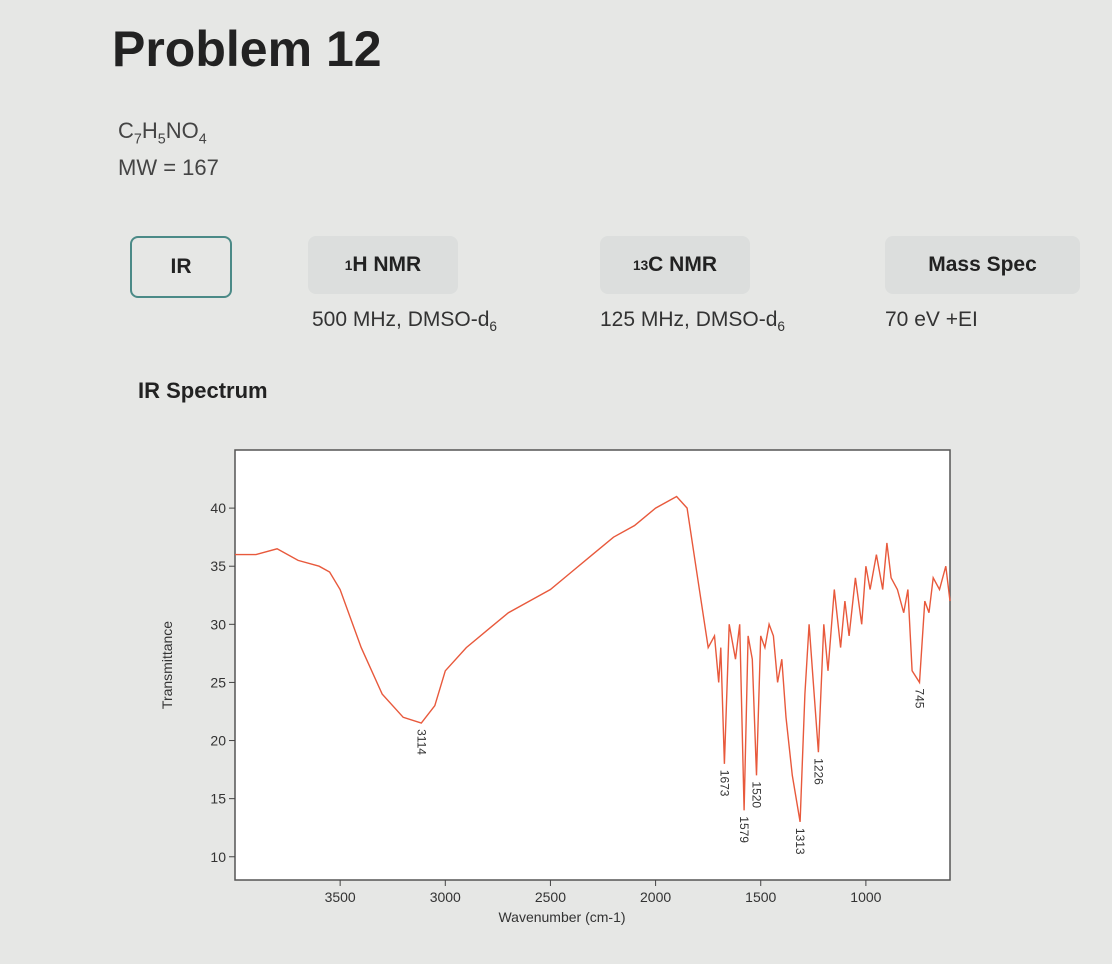 This screenshot has width=1112, height=964. What do you see at coordinates (218, 741) in the screenshot?
I see `y-tick-label: 20` at bounding box center [218, 741].